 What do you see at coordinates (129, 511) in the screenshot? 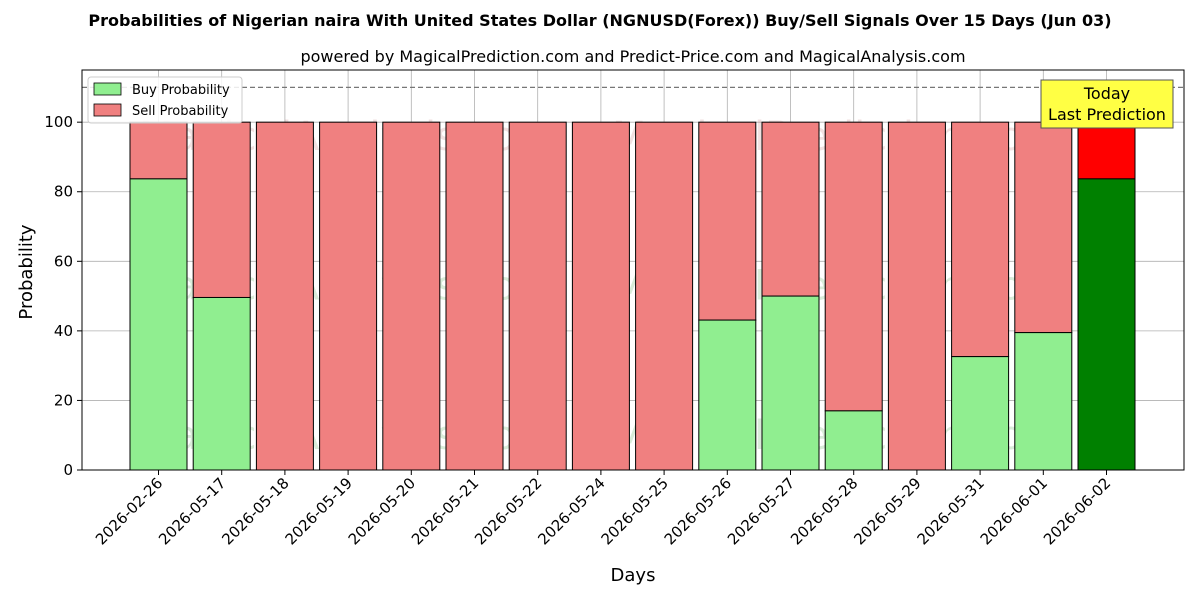
I see `x-tick-label: 2026-02-26` at bounding box center [129, 511].